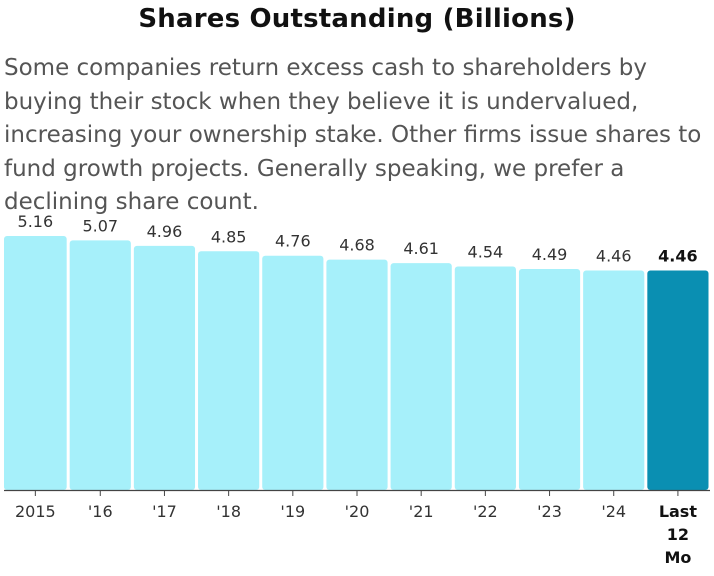 This screenshot has height=576, width=714. Describe the element at coordinates (549, 511) in the screenshot. I see `x-tick-label: '23` at that location.